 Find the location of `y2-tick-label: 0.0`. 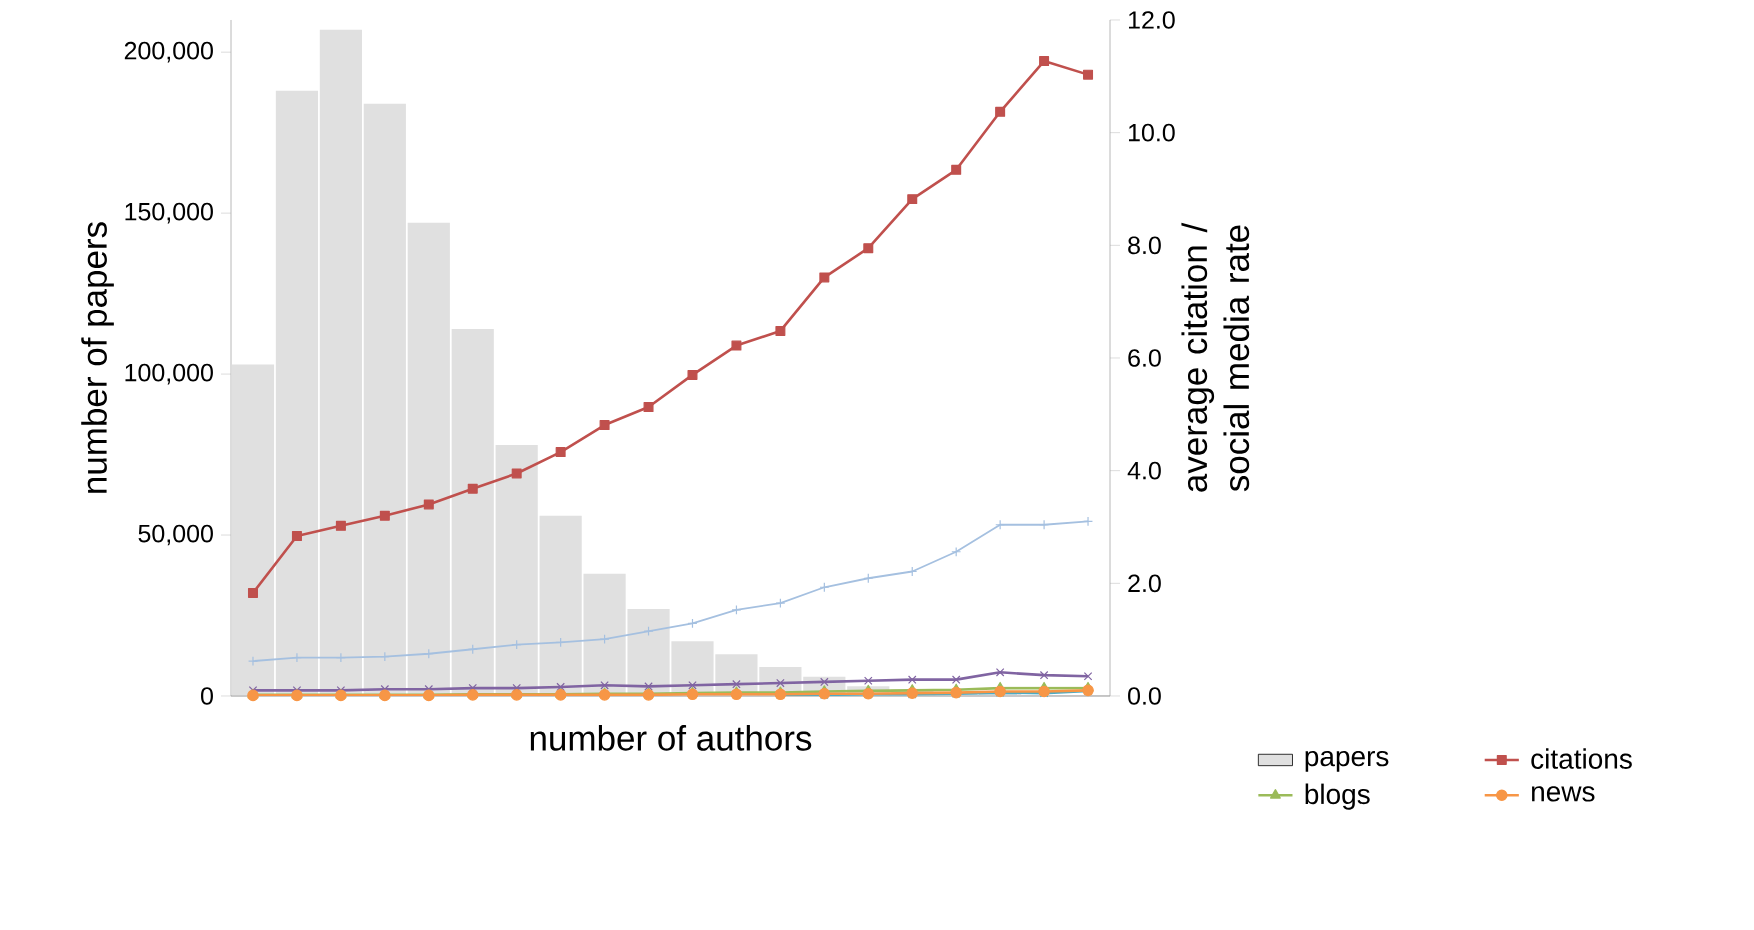

y2-tick-label: 0.0 is located at coordinates (1144, 696).